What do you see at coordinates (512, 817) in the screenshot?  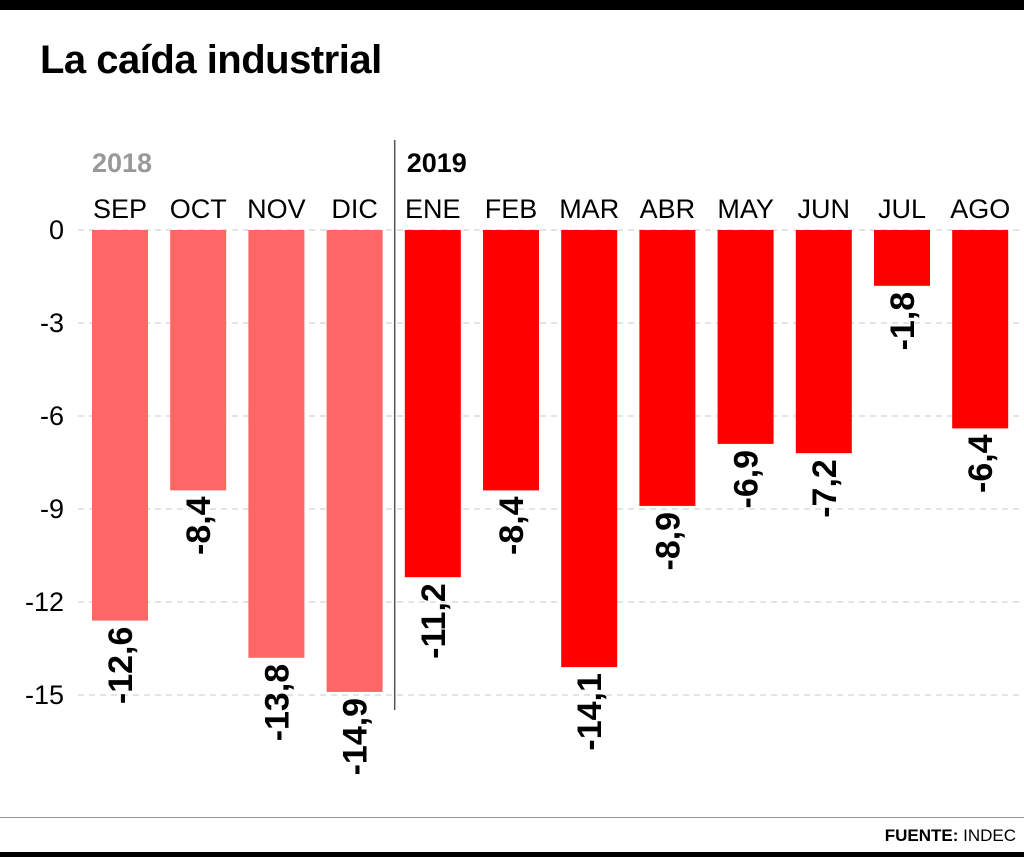 I see `footer-divider` at bounding box center [512, 817].